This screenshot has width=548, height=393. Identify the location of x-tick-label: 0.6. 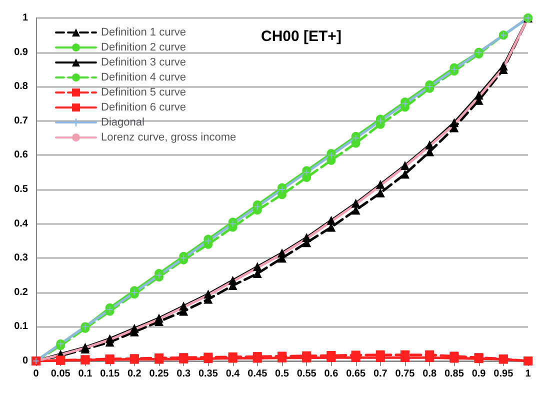
(331, 374).